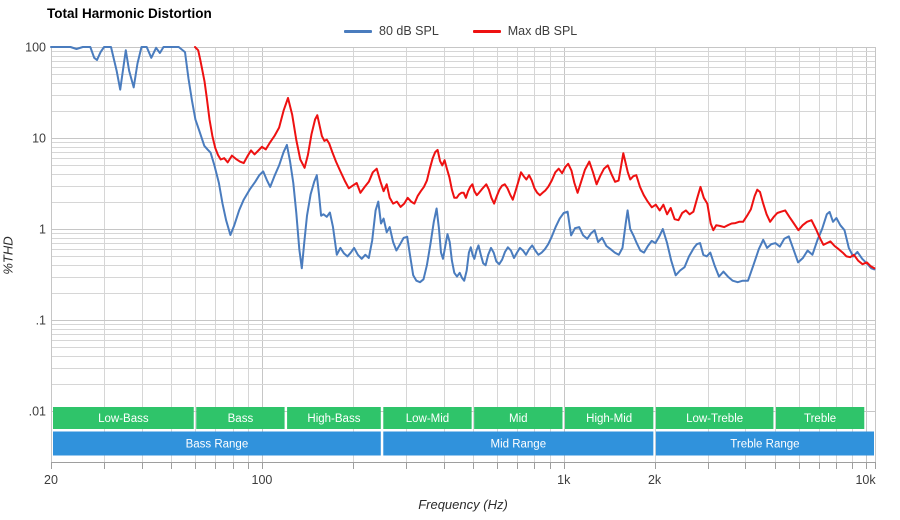 The width and height of the screenshot is (900, 520). I want to click on band-label: Treble, so click(820, 419).